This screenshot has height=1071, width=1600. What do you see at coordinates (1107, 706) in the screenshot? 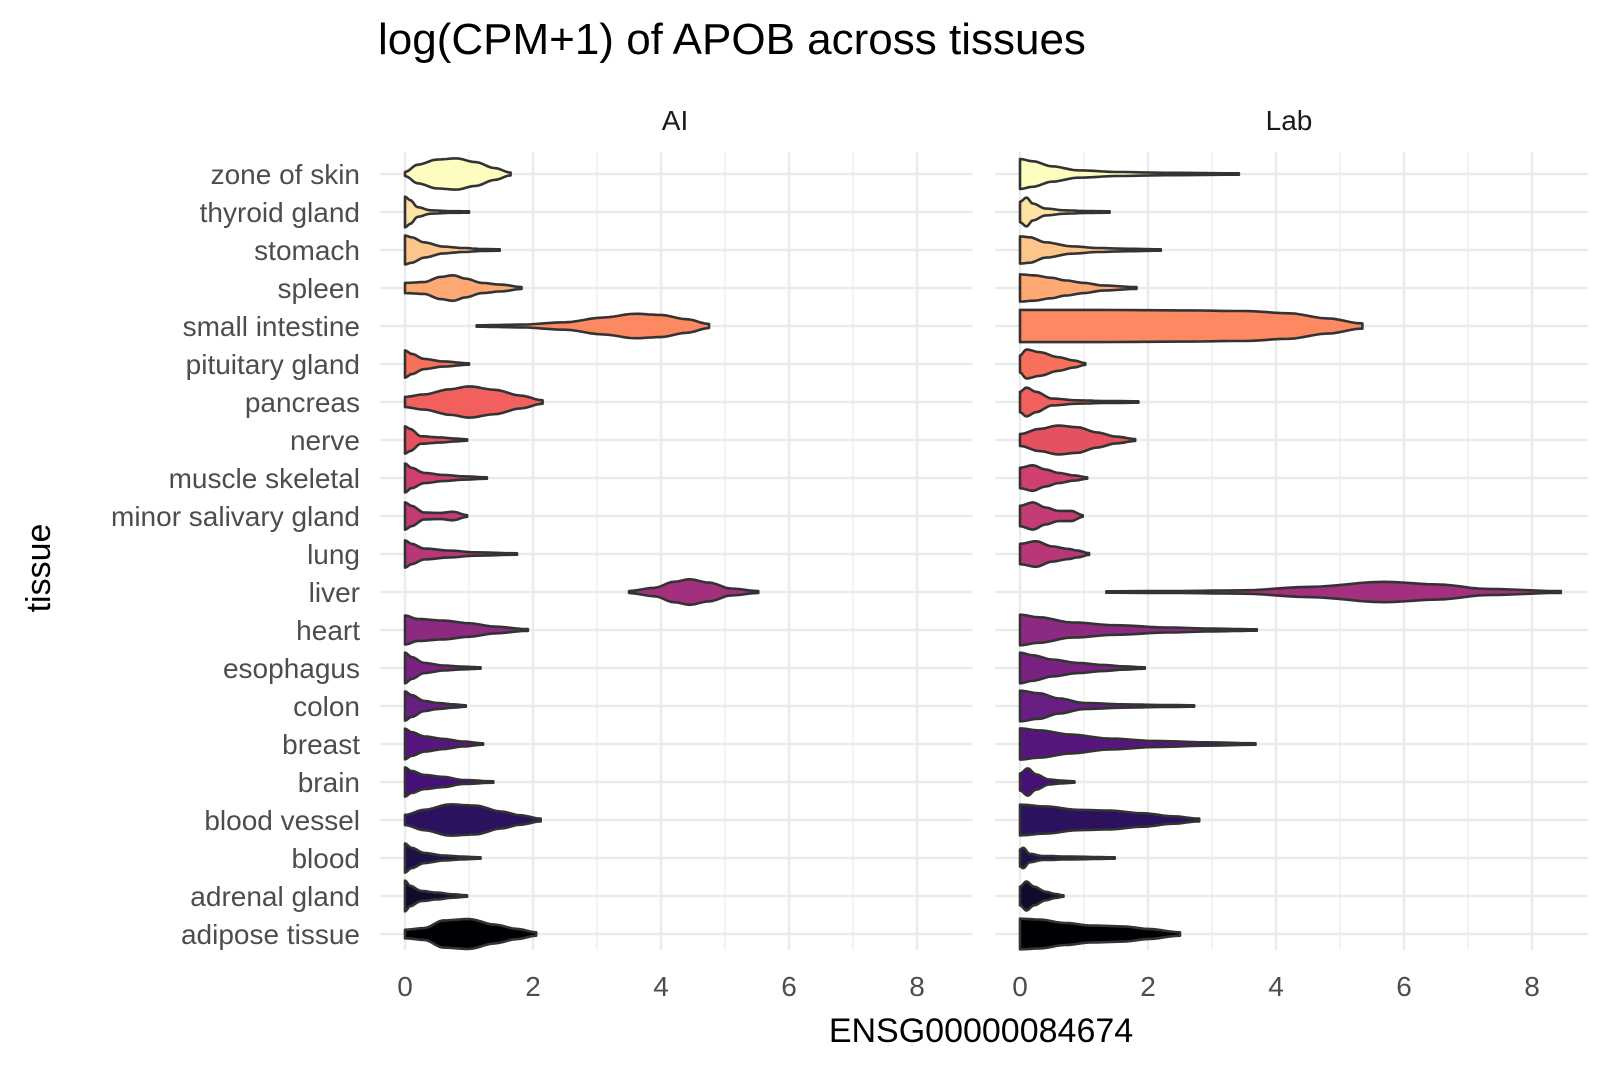
I see `violin-lab-colon` at bounding box center [1107, 706].